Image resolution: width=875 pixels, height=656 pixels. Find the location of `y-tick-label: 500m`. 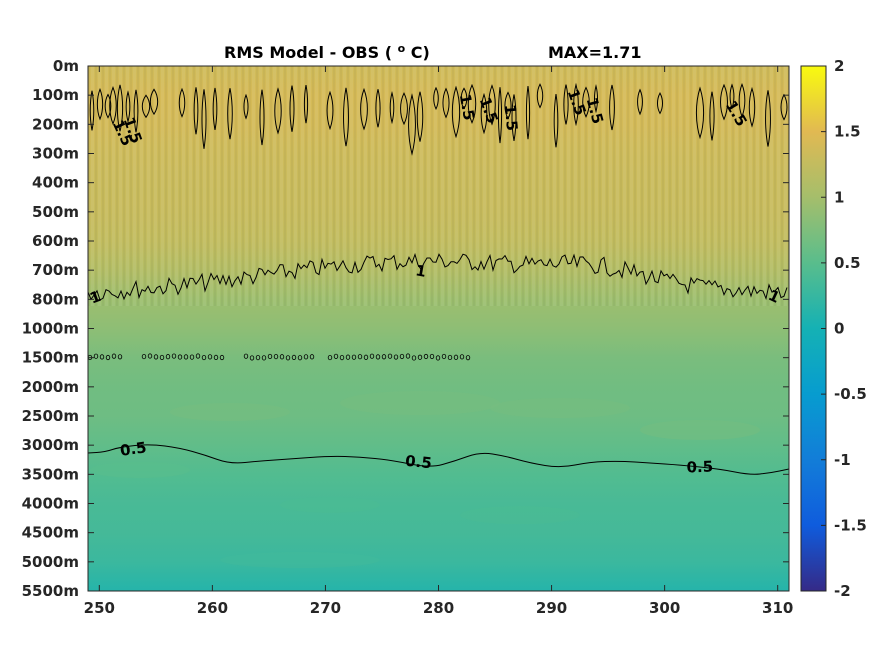

y-tick-label: 500m is located at coordinates (55, 212).